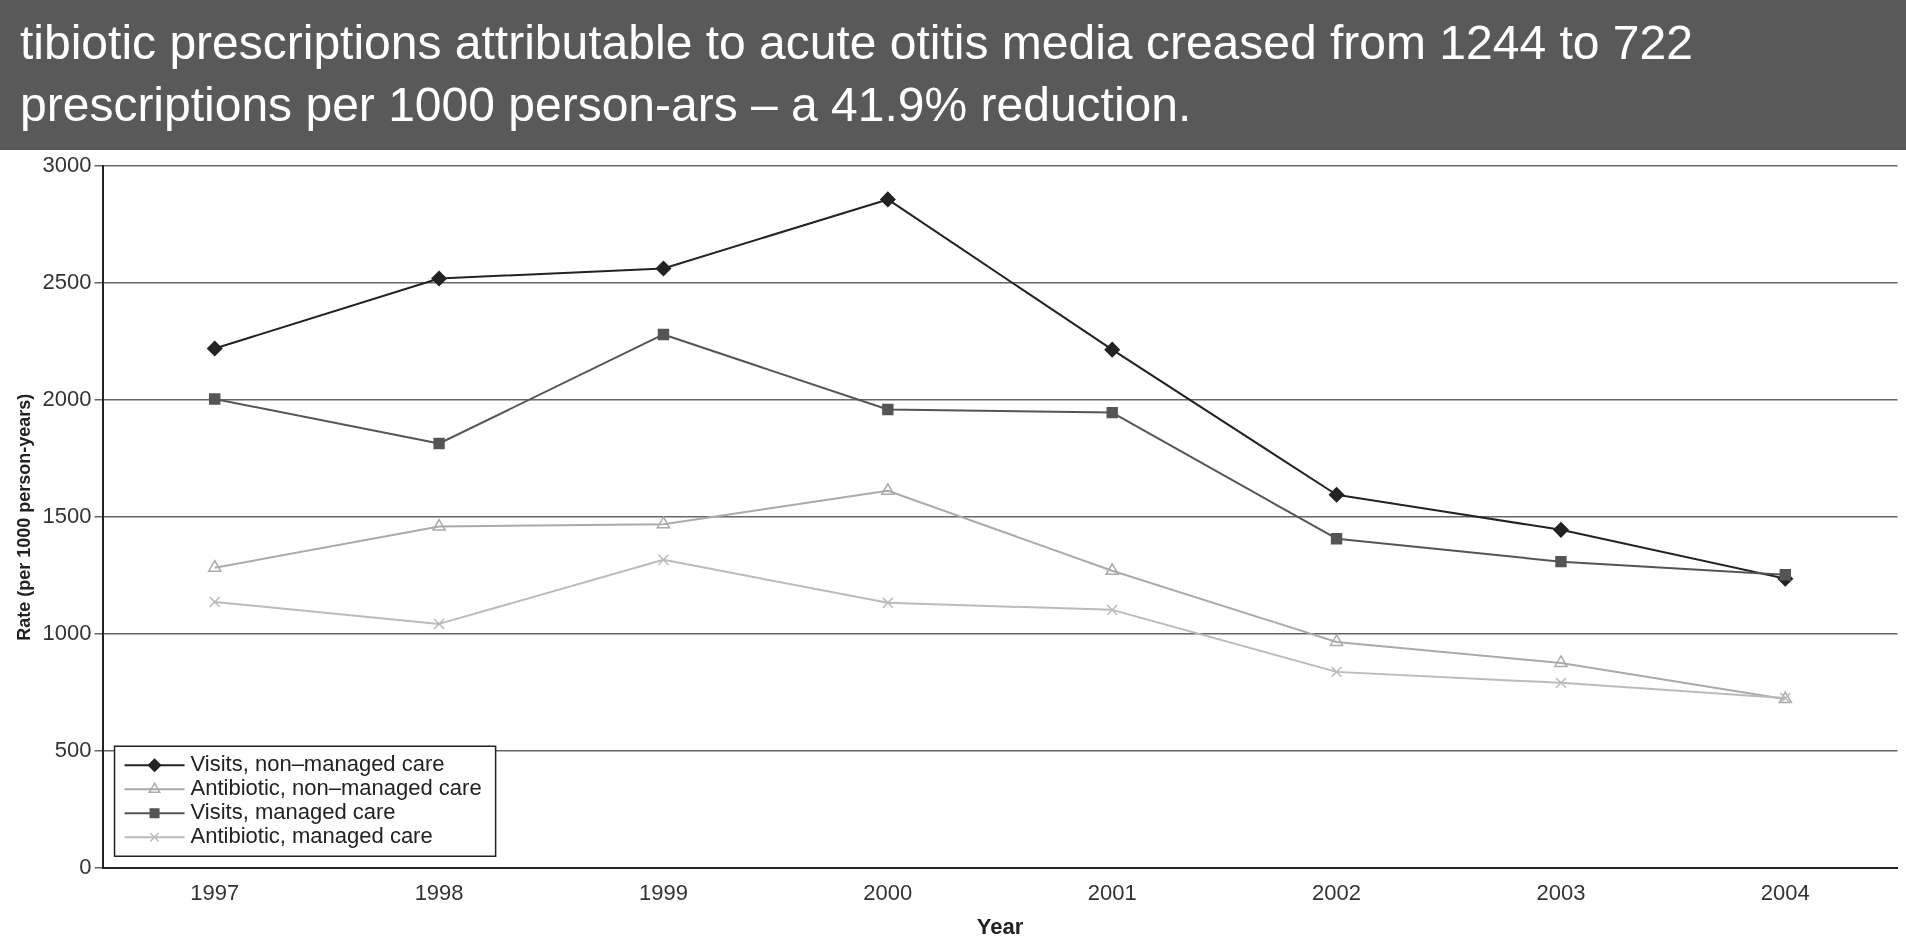 The height and width of the screenshot is (950, 1906). Describe the element at coordinates (67, 633) in the screenshot. I see `y-tick-label: 1000` at that location.